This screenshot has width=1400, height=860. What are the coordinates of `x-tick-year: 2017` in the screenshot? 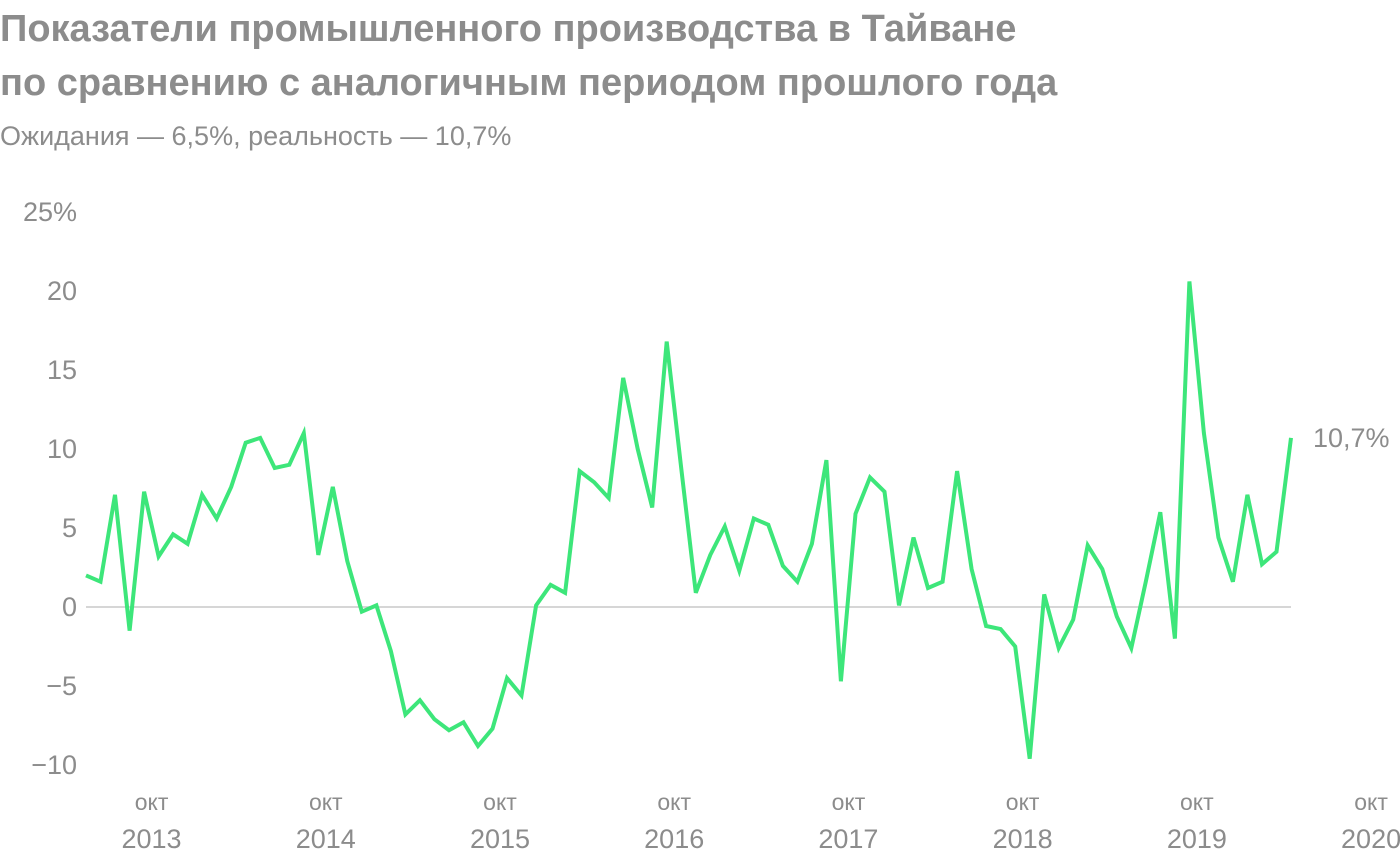 It's located at (848, 839).